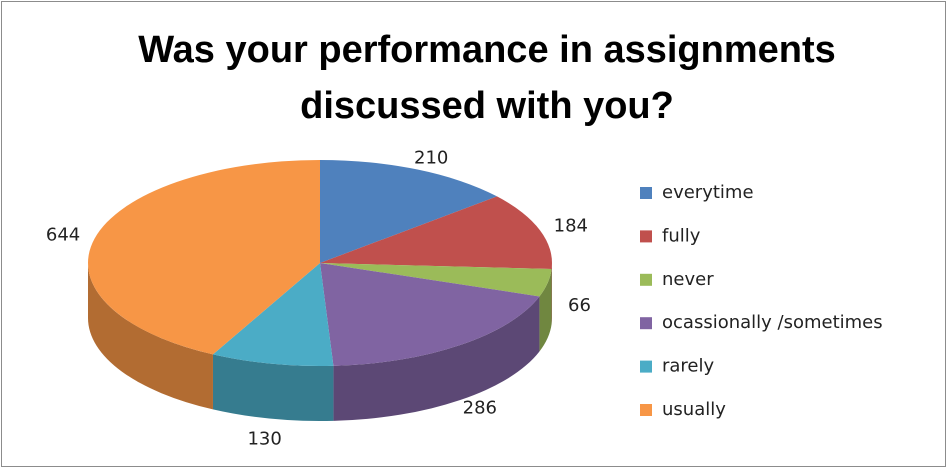  What do you see at coordinates (694, 409) in the screenshot?
I see `legend-label: usually` at bounding box center [694, 409].